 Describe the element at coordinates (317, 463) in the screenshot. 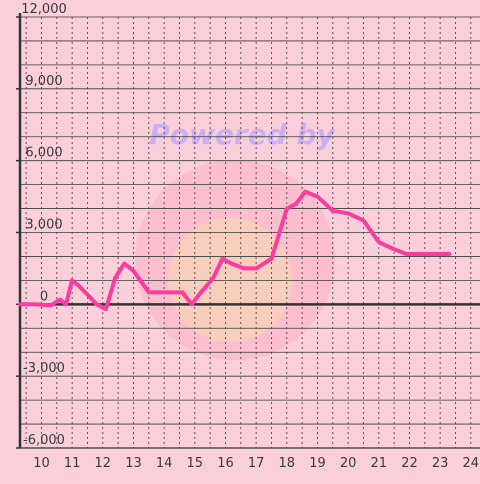

I see `x-tick-label: 19` at that location.